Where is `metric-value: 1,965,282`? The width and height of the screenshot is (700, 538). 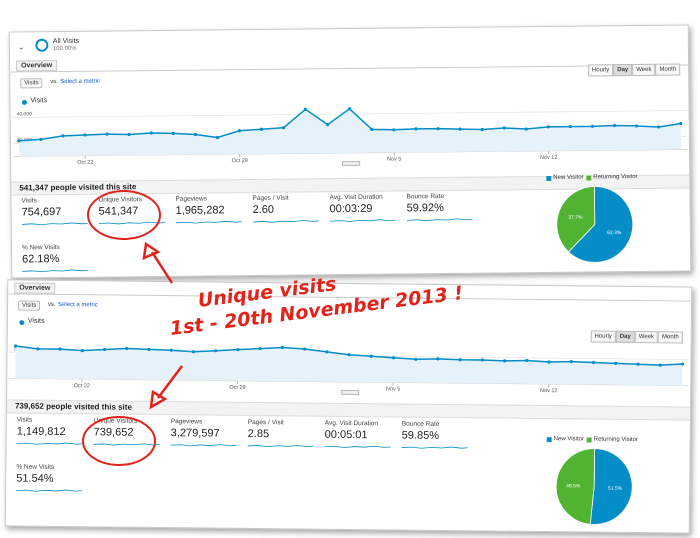
metric-value: 1,965,282 is located at coordinates (200, 210).